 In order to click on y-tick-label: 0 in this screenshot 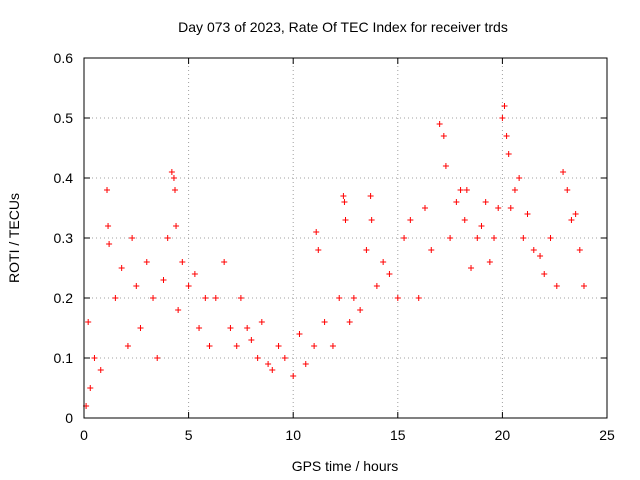, I will do `click(69, 418)`.